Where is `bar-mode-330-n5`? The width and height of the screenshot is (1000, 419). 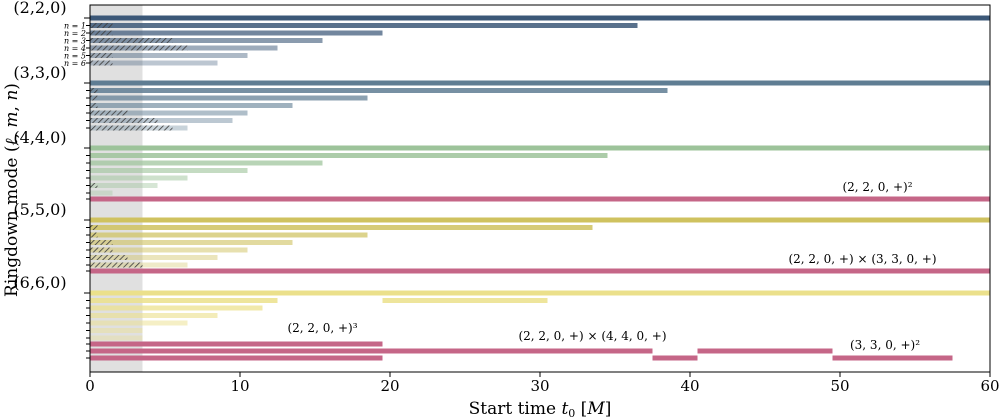
bar-mode-330-n5 is located at coordinates (161, 120).